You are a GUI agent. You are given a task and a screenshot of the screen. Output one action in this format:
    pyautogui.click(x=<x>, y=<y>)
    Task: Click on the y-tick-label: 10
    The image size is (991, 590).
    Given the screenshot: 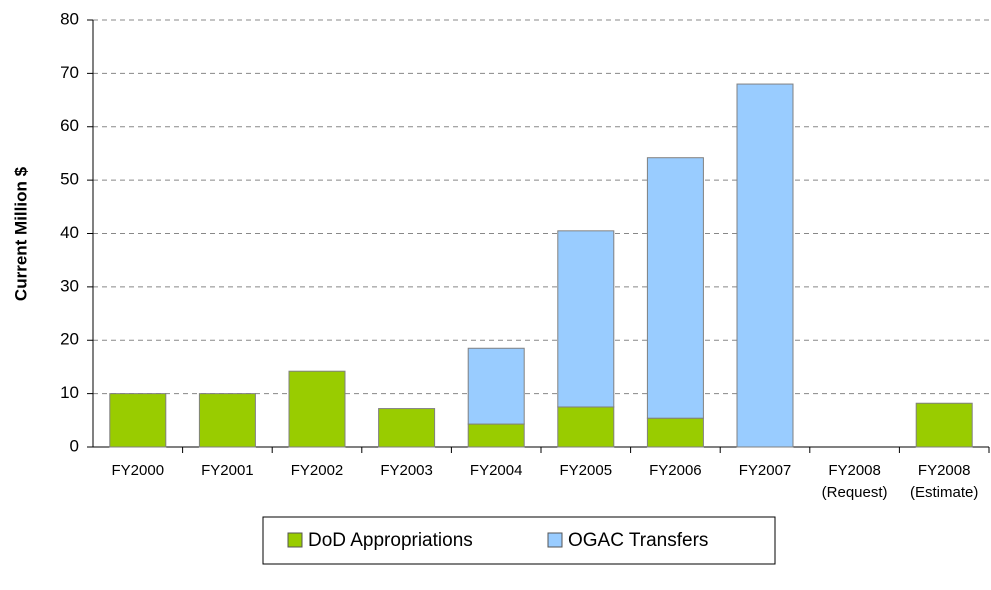 What is the action you would take?
    pyautogui.click(x=69, y=392)
    